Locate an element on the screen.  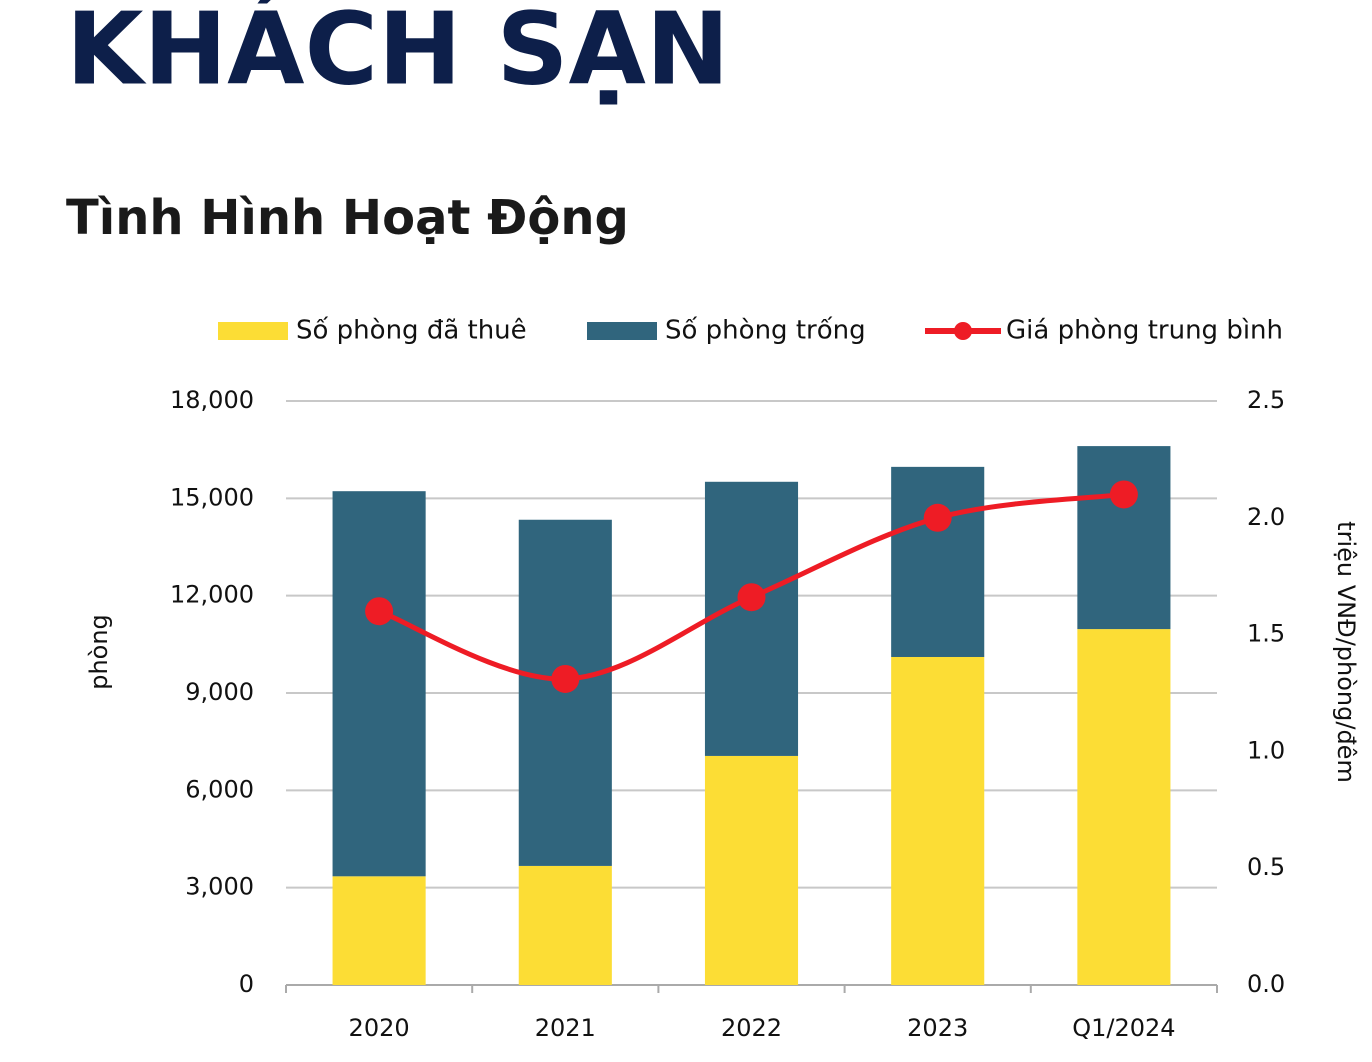
x-tick-label: 2021 is located at coordinates (565, 1028).